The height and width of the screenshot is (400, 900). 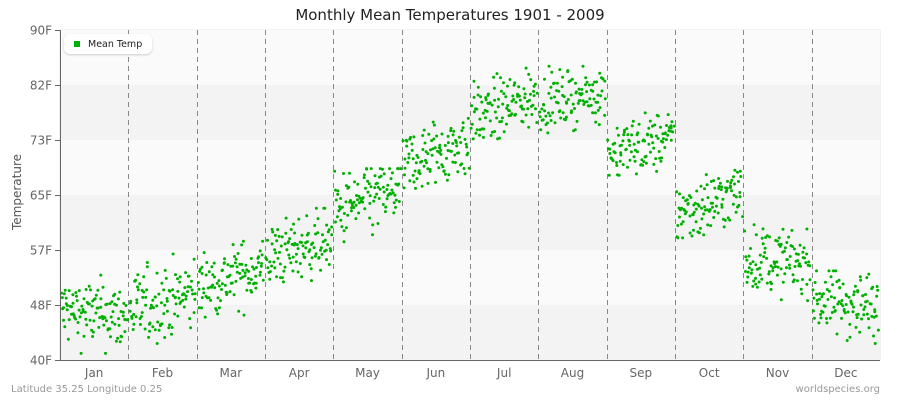 I want to click on svg-text: 57F, so click(x=41, y=251).